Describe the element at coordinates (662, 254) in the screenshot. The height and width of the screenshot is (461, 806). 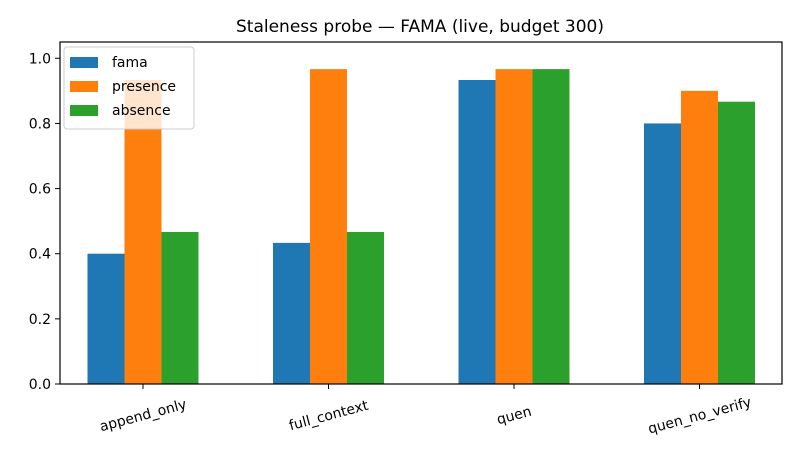
I see `bar-fama-quen_no_verify` at that location.